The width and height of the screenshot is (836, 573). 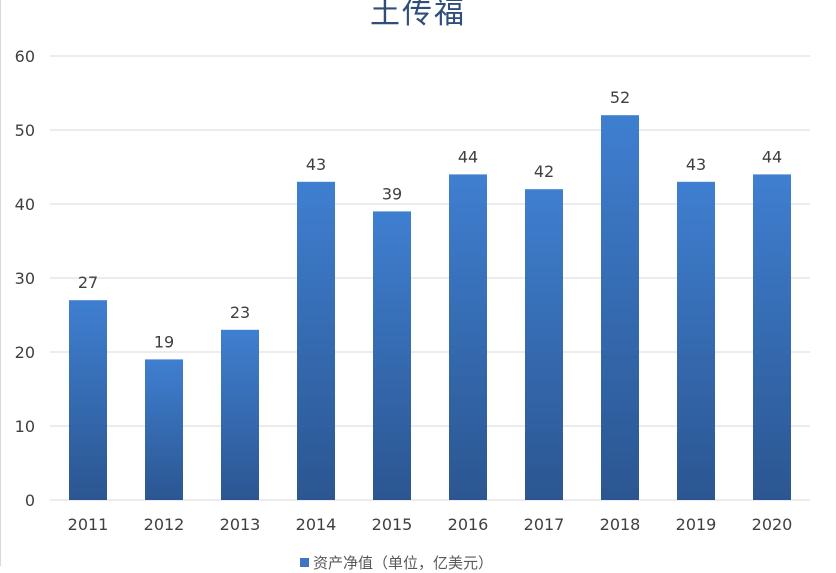 I want to click on y-tick-label: 30, so click(x=25, y=278).